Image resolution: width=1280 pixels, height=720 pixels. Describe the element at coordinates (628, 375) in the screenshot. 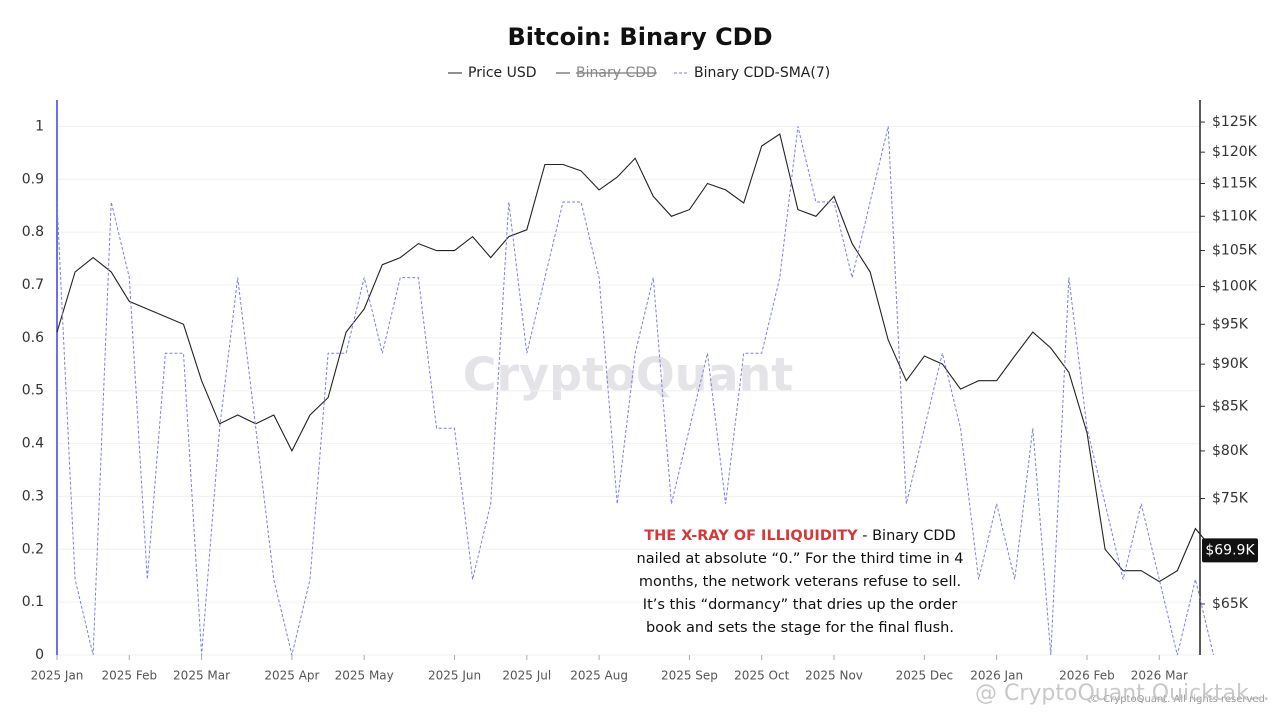

I see `watermark: CryptoQuant` at that location.